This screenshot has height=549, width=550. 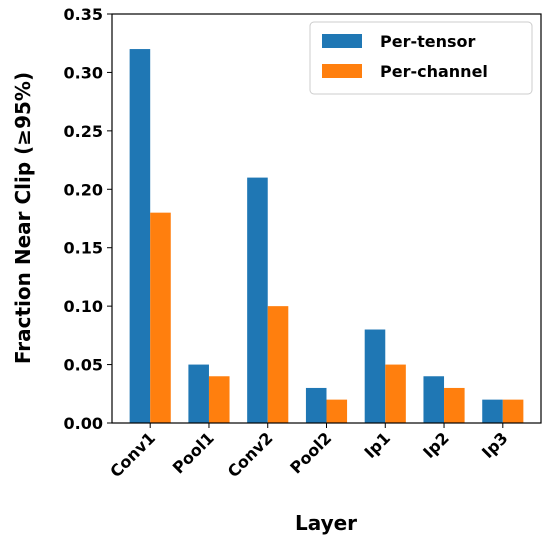 I want to click on y-axis-ticks: 0.00 0.05 0.10 0.15 0.20 0.25 0.30 0.35, so click(x=88, y=219).